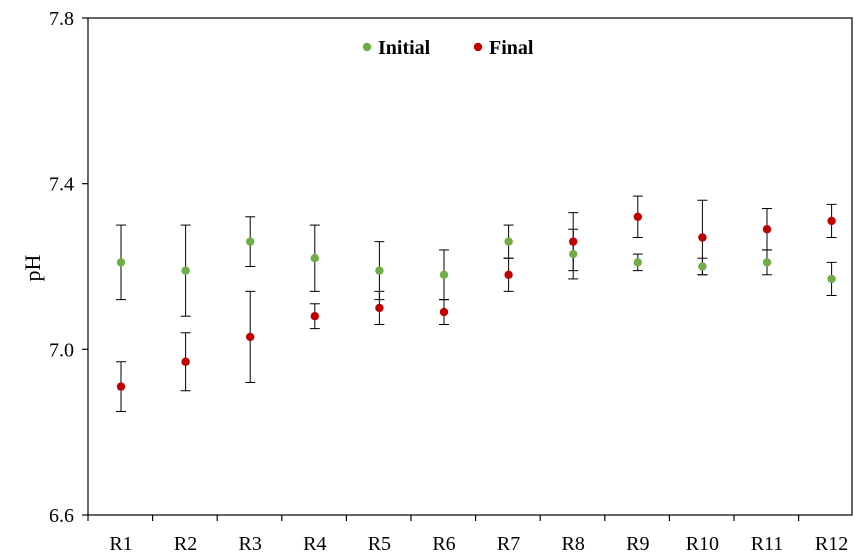 Image resolution: width=855 pixels, height=555 pixels. What do you see at coordinates (478, 47) in the screenshot?
I see `legend-marker-final` at bounding box center [478, 47].